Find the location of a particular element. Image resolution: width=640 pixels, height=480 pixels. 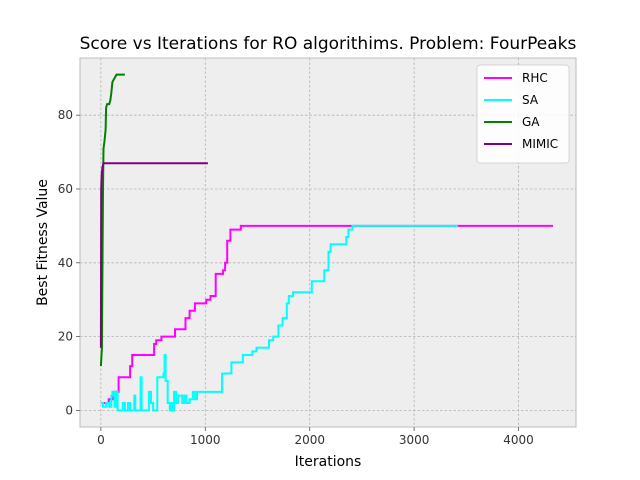

legend: RHC SA GA MIMIC is located at coordinates (523, 114).